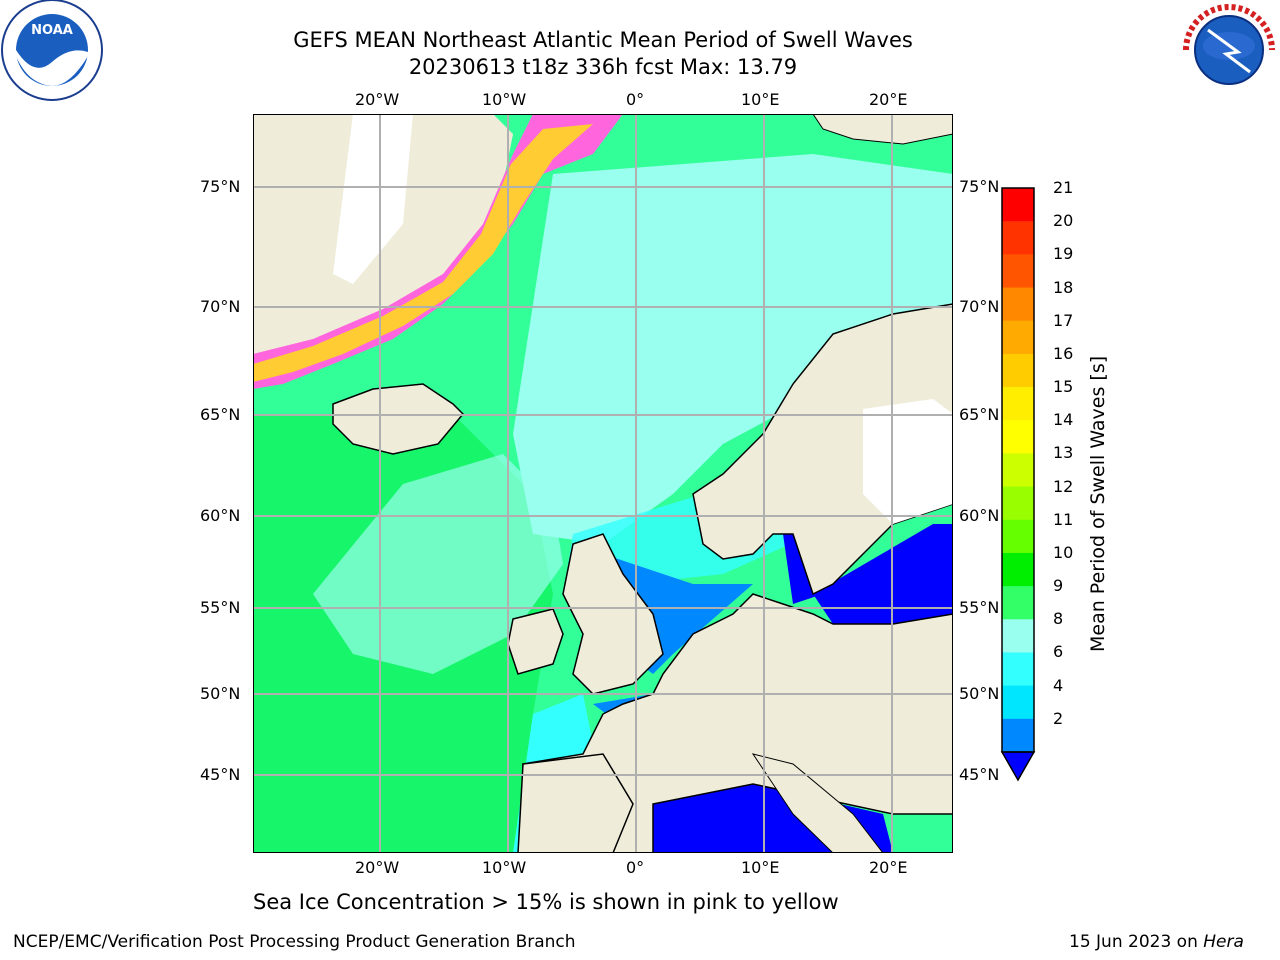 This screenshot has width=1280, height=960. Describe the element at coordinates (979, 515) in the screenshot. I see `lat-label-right-60n: 60°N` at that location.